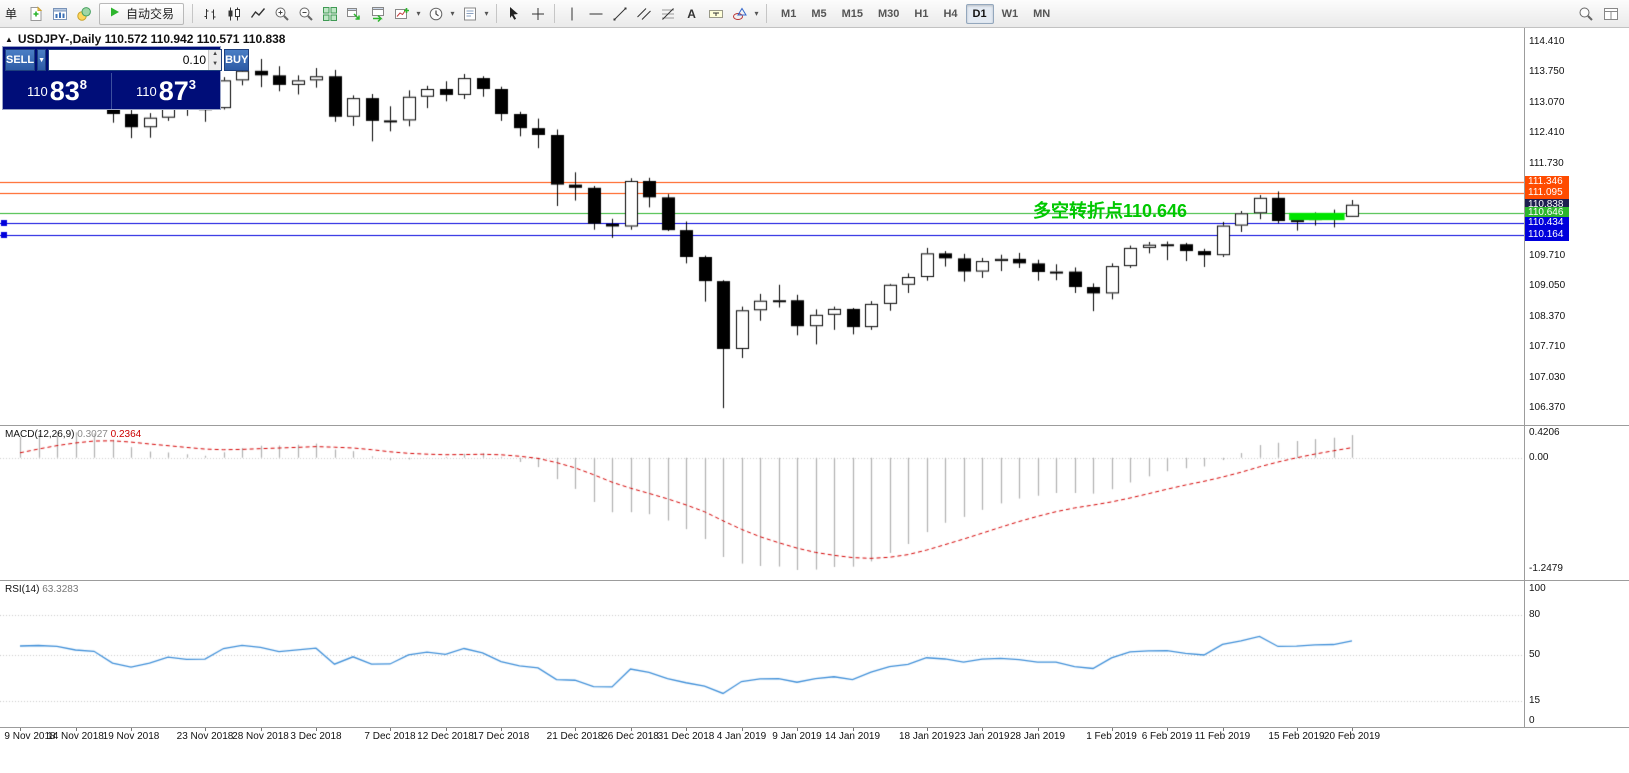 This screenshot has height=773, width=1629. I want to click on charts-window-icon, so click(59, 14).